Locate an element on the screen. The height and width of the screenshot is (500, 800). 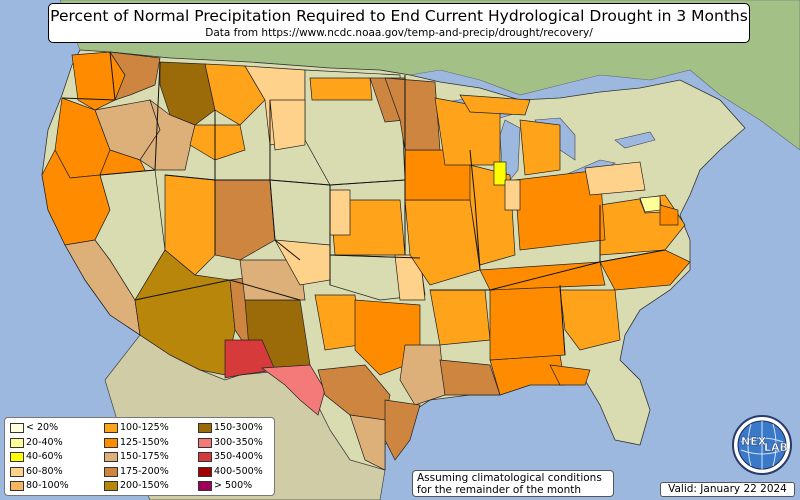
legend-item: 300-350% is located at coordinates (229, 443).